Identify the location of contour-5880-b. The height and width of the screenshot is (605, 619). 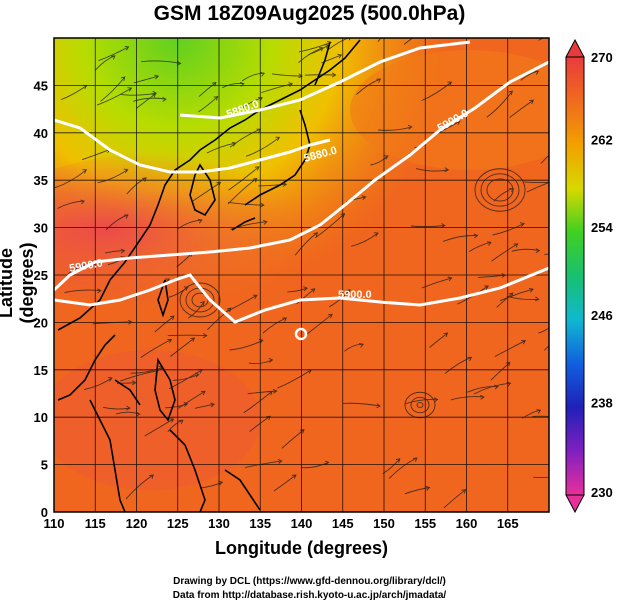
(325, 80).